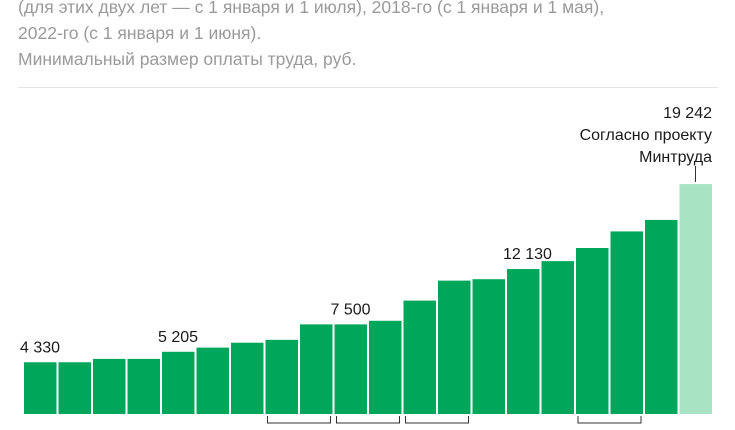  Describe the element at coordinates (646, 135) in the screenshot. I see `annotation-label: Согласно проекту` at that location.